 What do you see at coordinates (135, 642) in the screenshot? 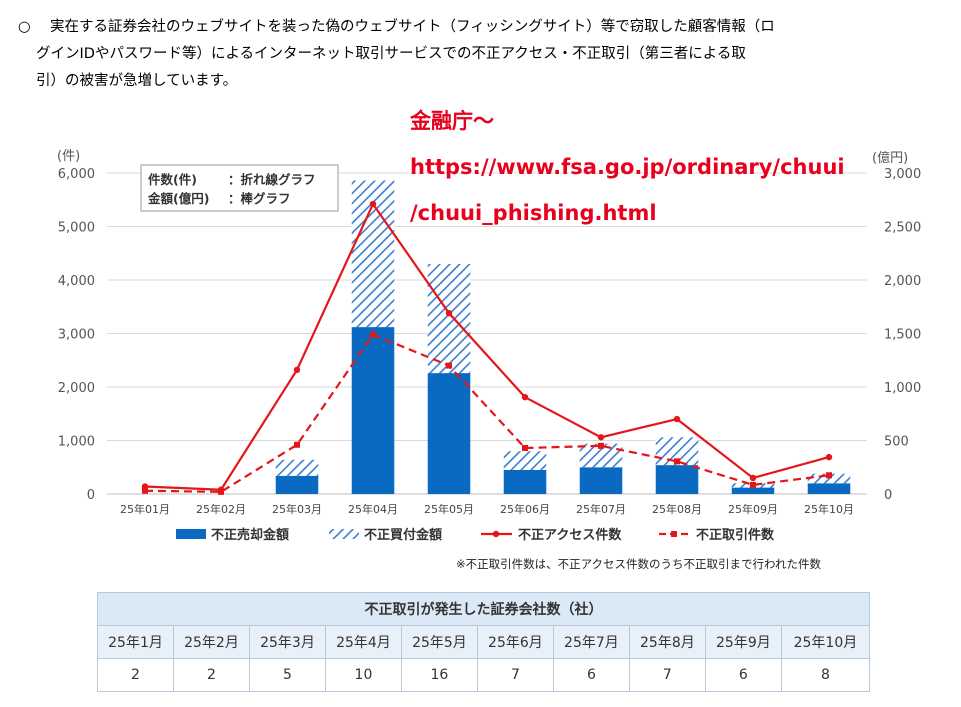
I see `table-month-cell: 25年1月` at bounding box center [135, 642].